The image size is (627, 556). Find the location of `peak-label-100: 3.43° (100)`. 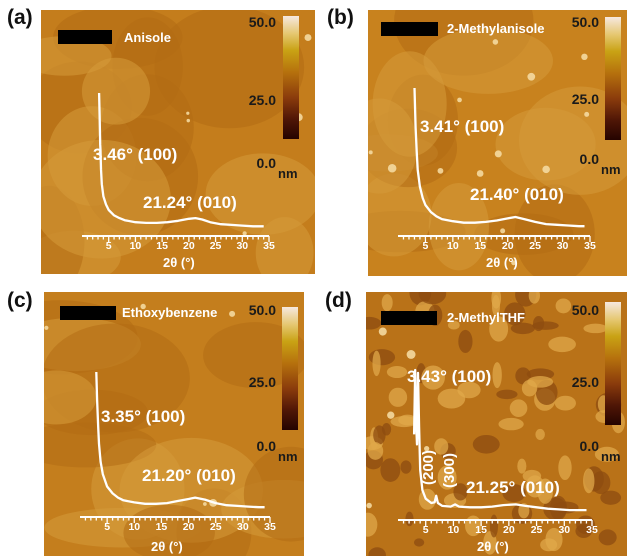

peak-label-100: 3.43° (100) is located at coordinates (449, 376).